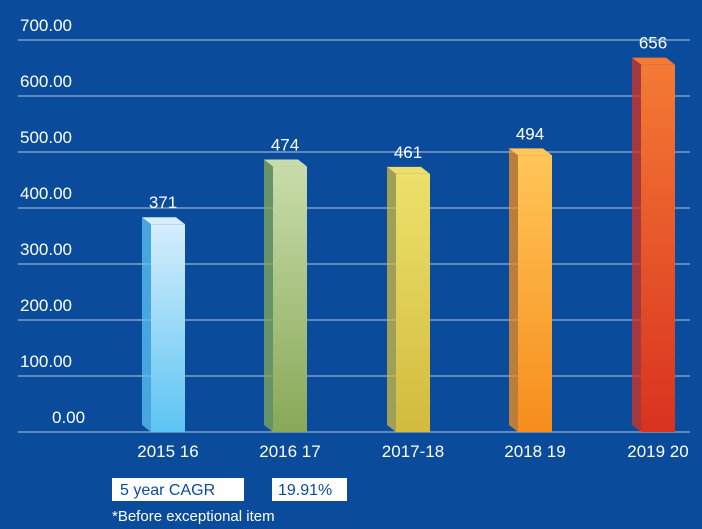 The width and height of the screenshot is (702, 529). I want to click on x-tick-label: 2019 20, so click(657, 451).